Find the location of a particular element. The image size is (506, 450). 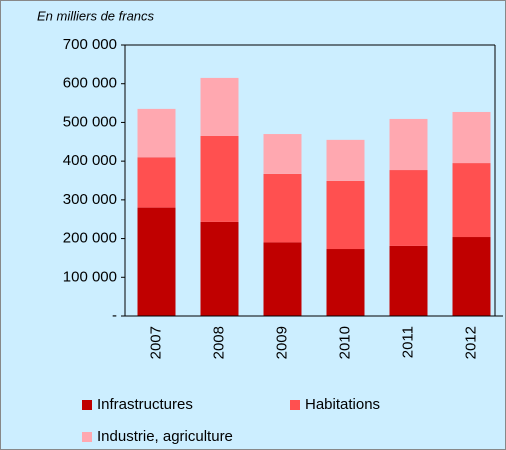

x-tick-label: 2009 is located at coordinates (281, 342).